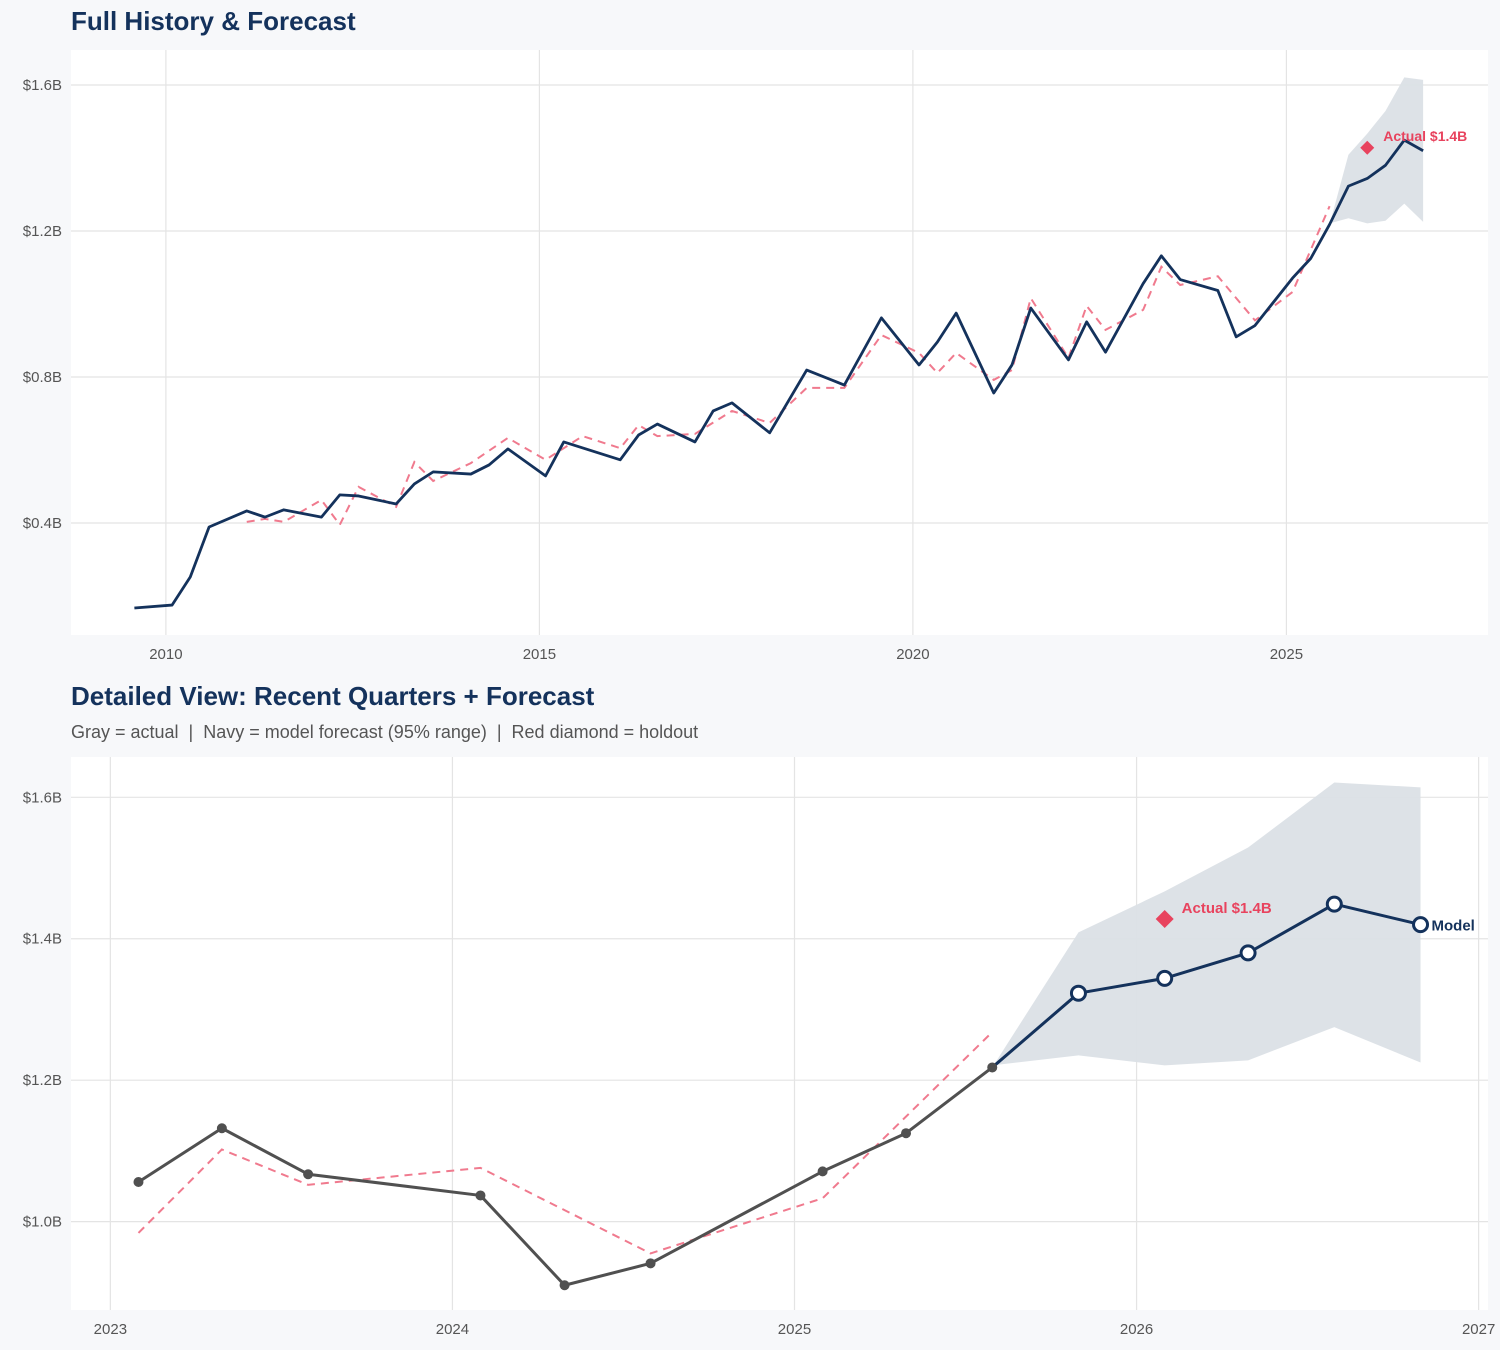  I want to click on model-end-label: Model, so click(1453, 926).